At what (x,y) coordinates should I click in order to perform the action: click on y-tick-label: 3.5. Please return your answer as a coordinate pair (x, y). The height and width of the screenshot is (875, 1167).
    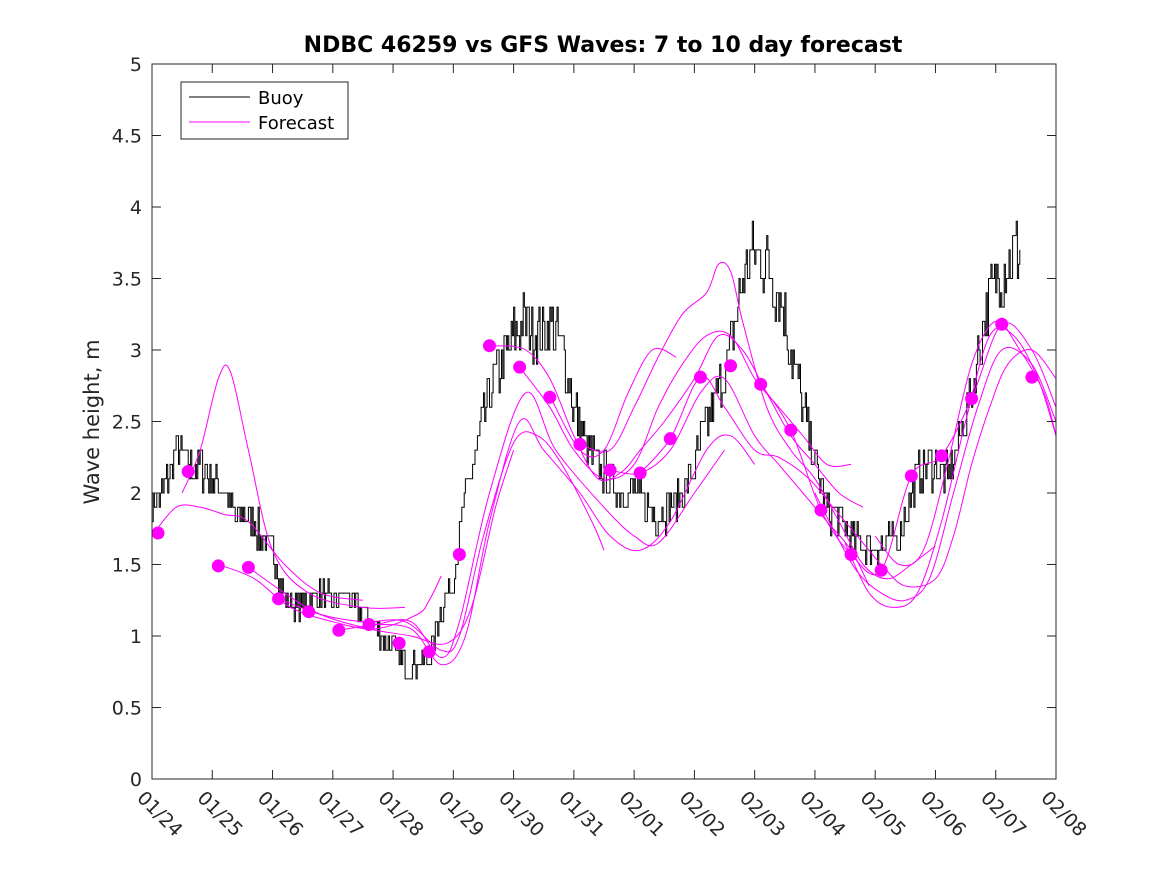
    Looking at the image, I should click on (127, 280).